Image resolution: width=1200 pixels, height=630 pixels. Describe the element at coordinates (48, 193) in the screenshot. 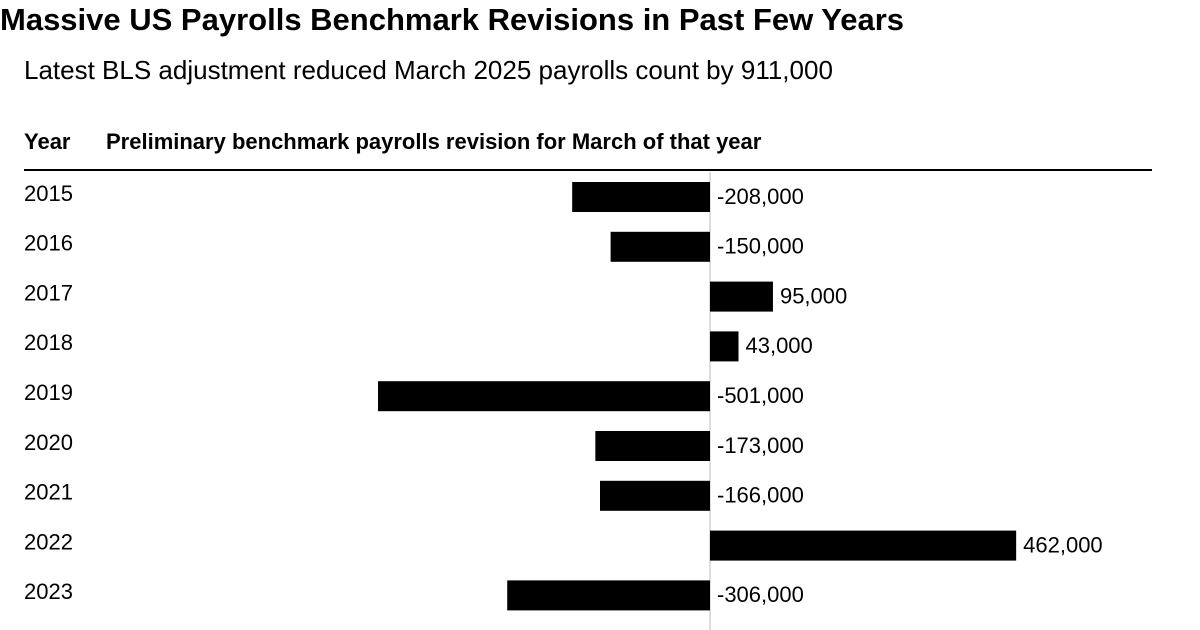

I see `category-label: 2015` at that location.